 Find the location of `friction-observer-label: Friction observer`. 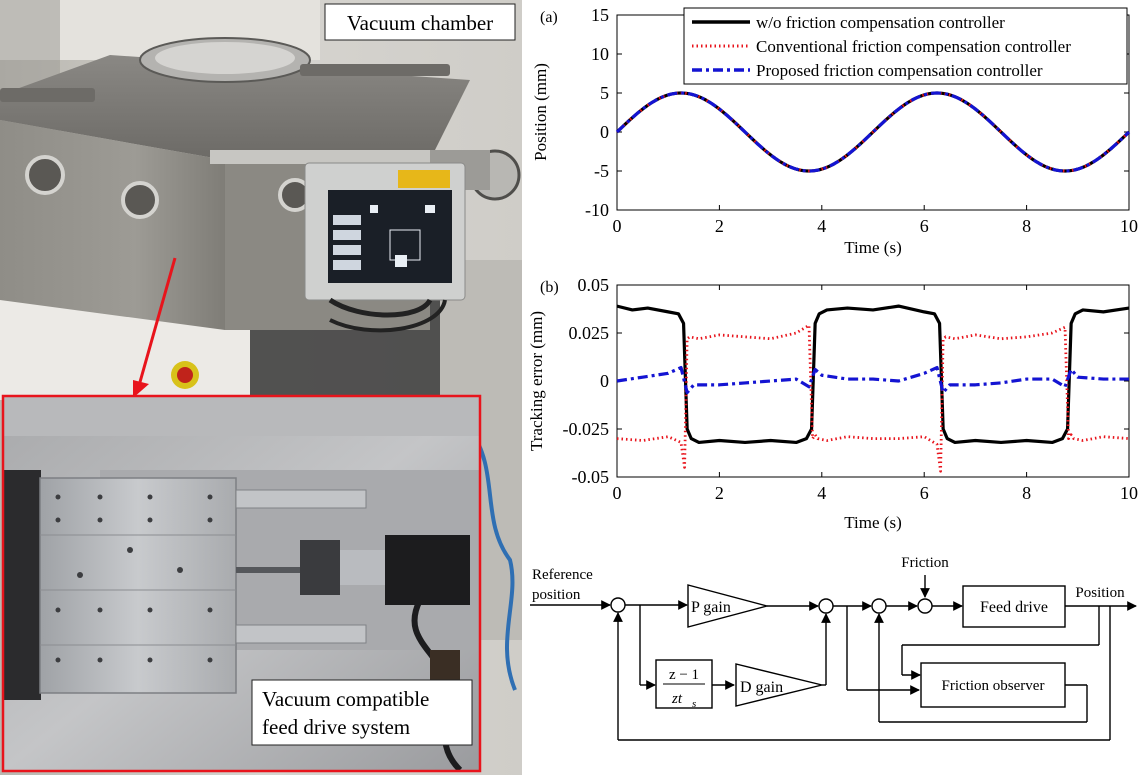

friction-observer-label: Friction observer is located at coordinates (993, 686).